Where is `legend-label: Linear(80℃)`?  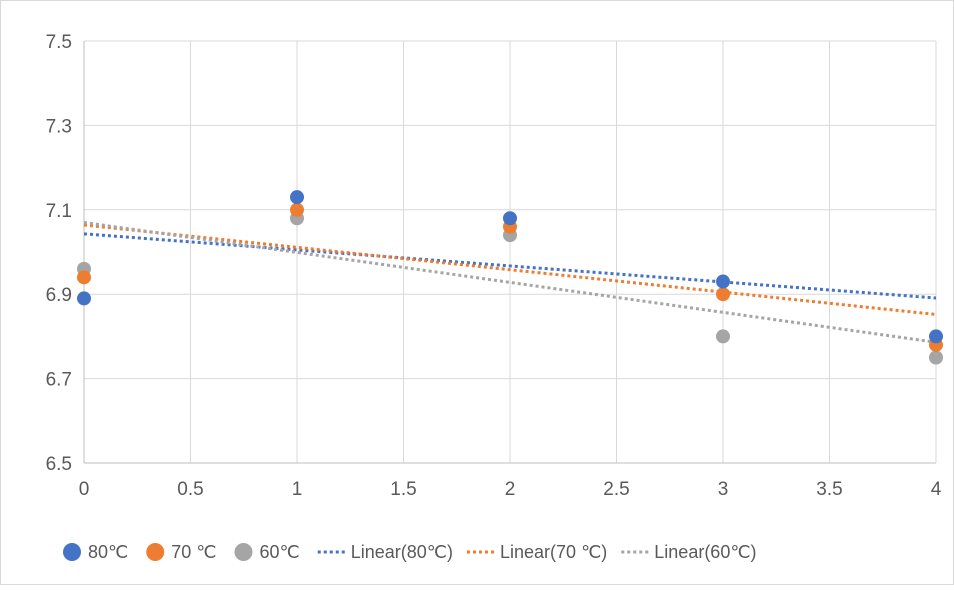 legend-label: Linear(80℃) is located at coordinates (402, 552).